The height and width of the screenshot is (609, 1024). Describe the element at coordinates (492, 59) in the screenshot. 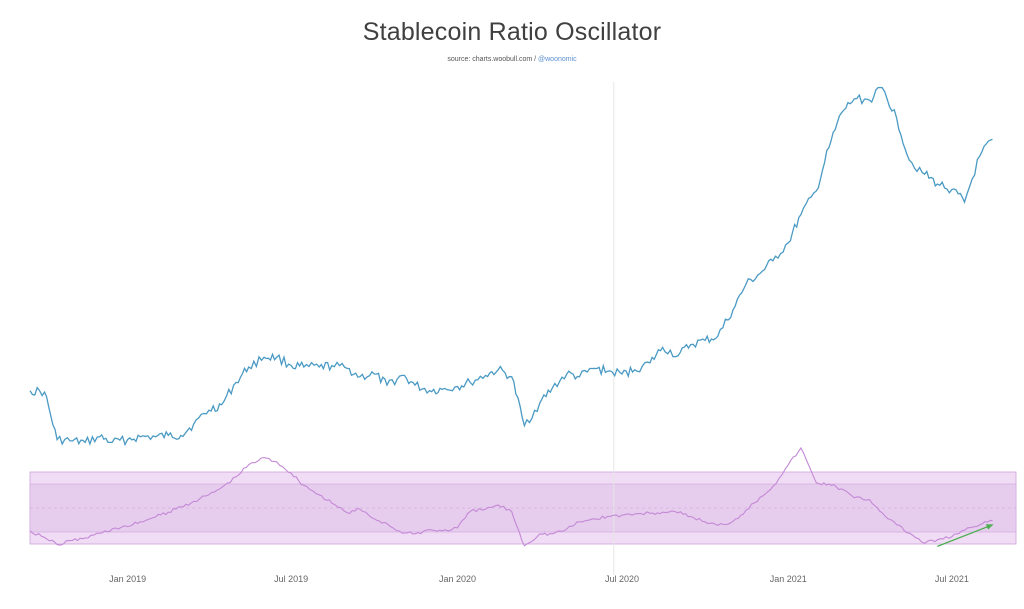

I see `source-prefix: source: charts.woobull.com /` at that location.